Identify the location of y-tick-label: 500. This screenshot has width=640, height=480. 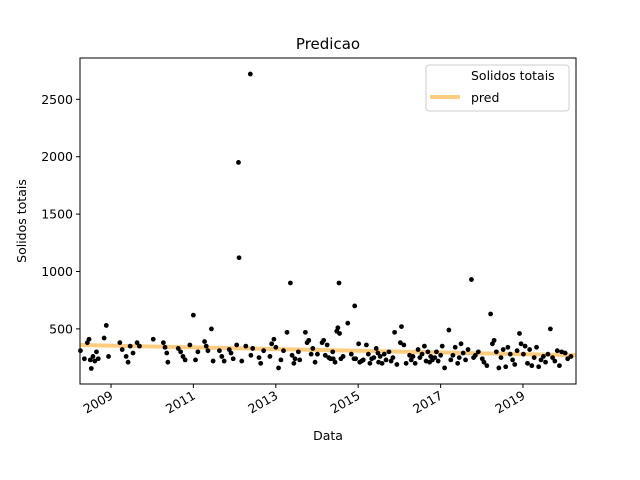
(61, 328).